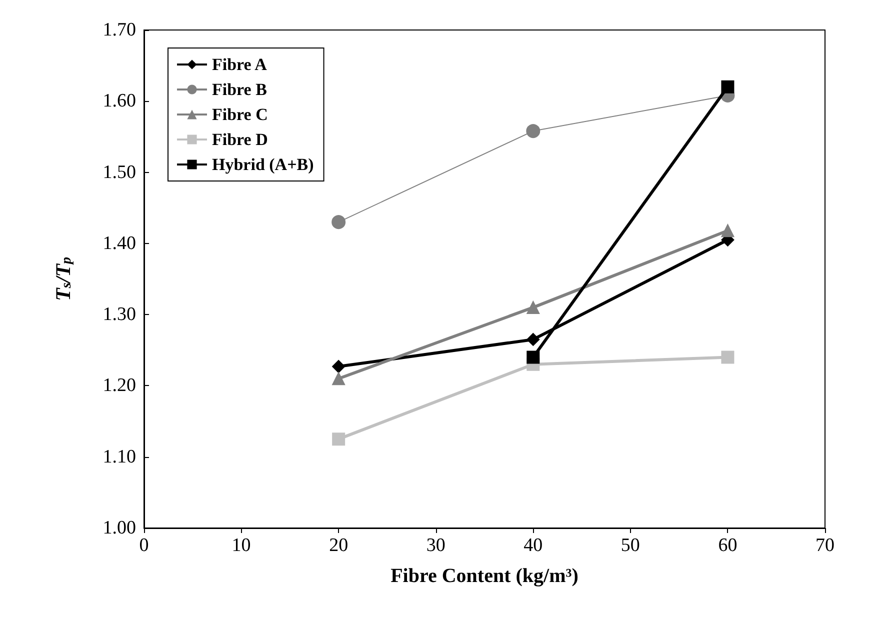  Describe the element at coordinates (241, 545) in the screenshot. I see `x-tick-label: 10` at that location.